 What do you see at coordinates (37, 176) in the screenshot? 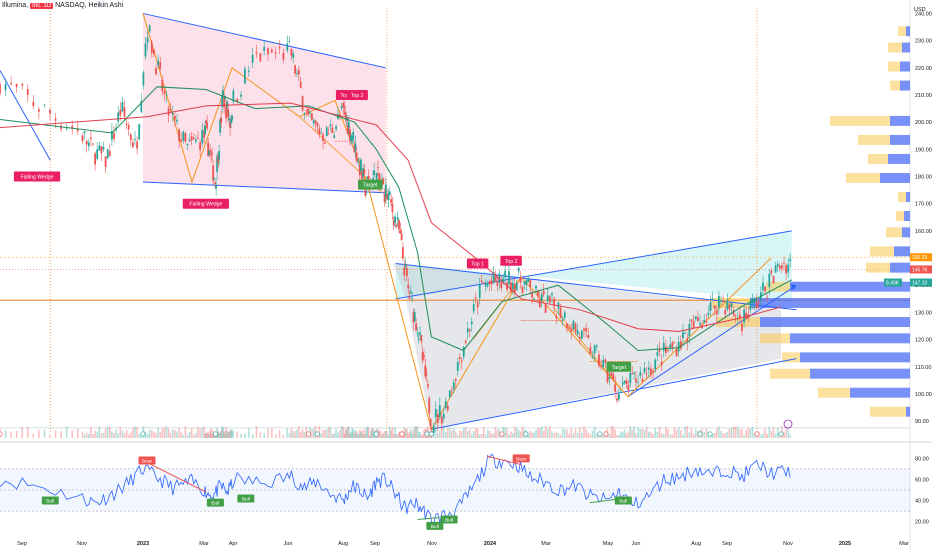
I see `pattern-label-box` at bounding box center [37, 176].